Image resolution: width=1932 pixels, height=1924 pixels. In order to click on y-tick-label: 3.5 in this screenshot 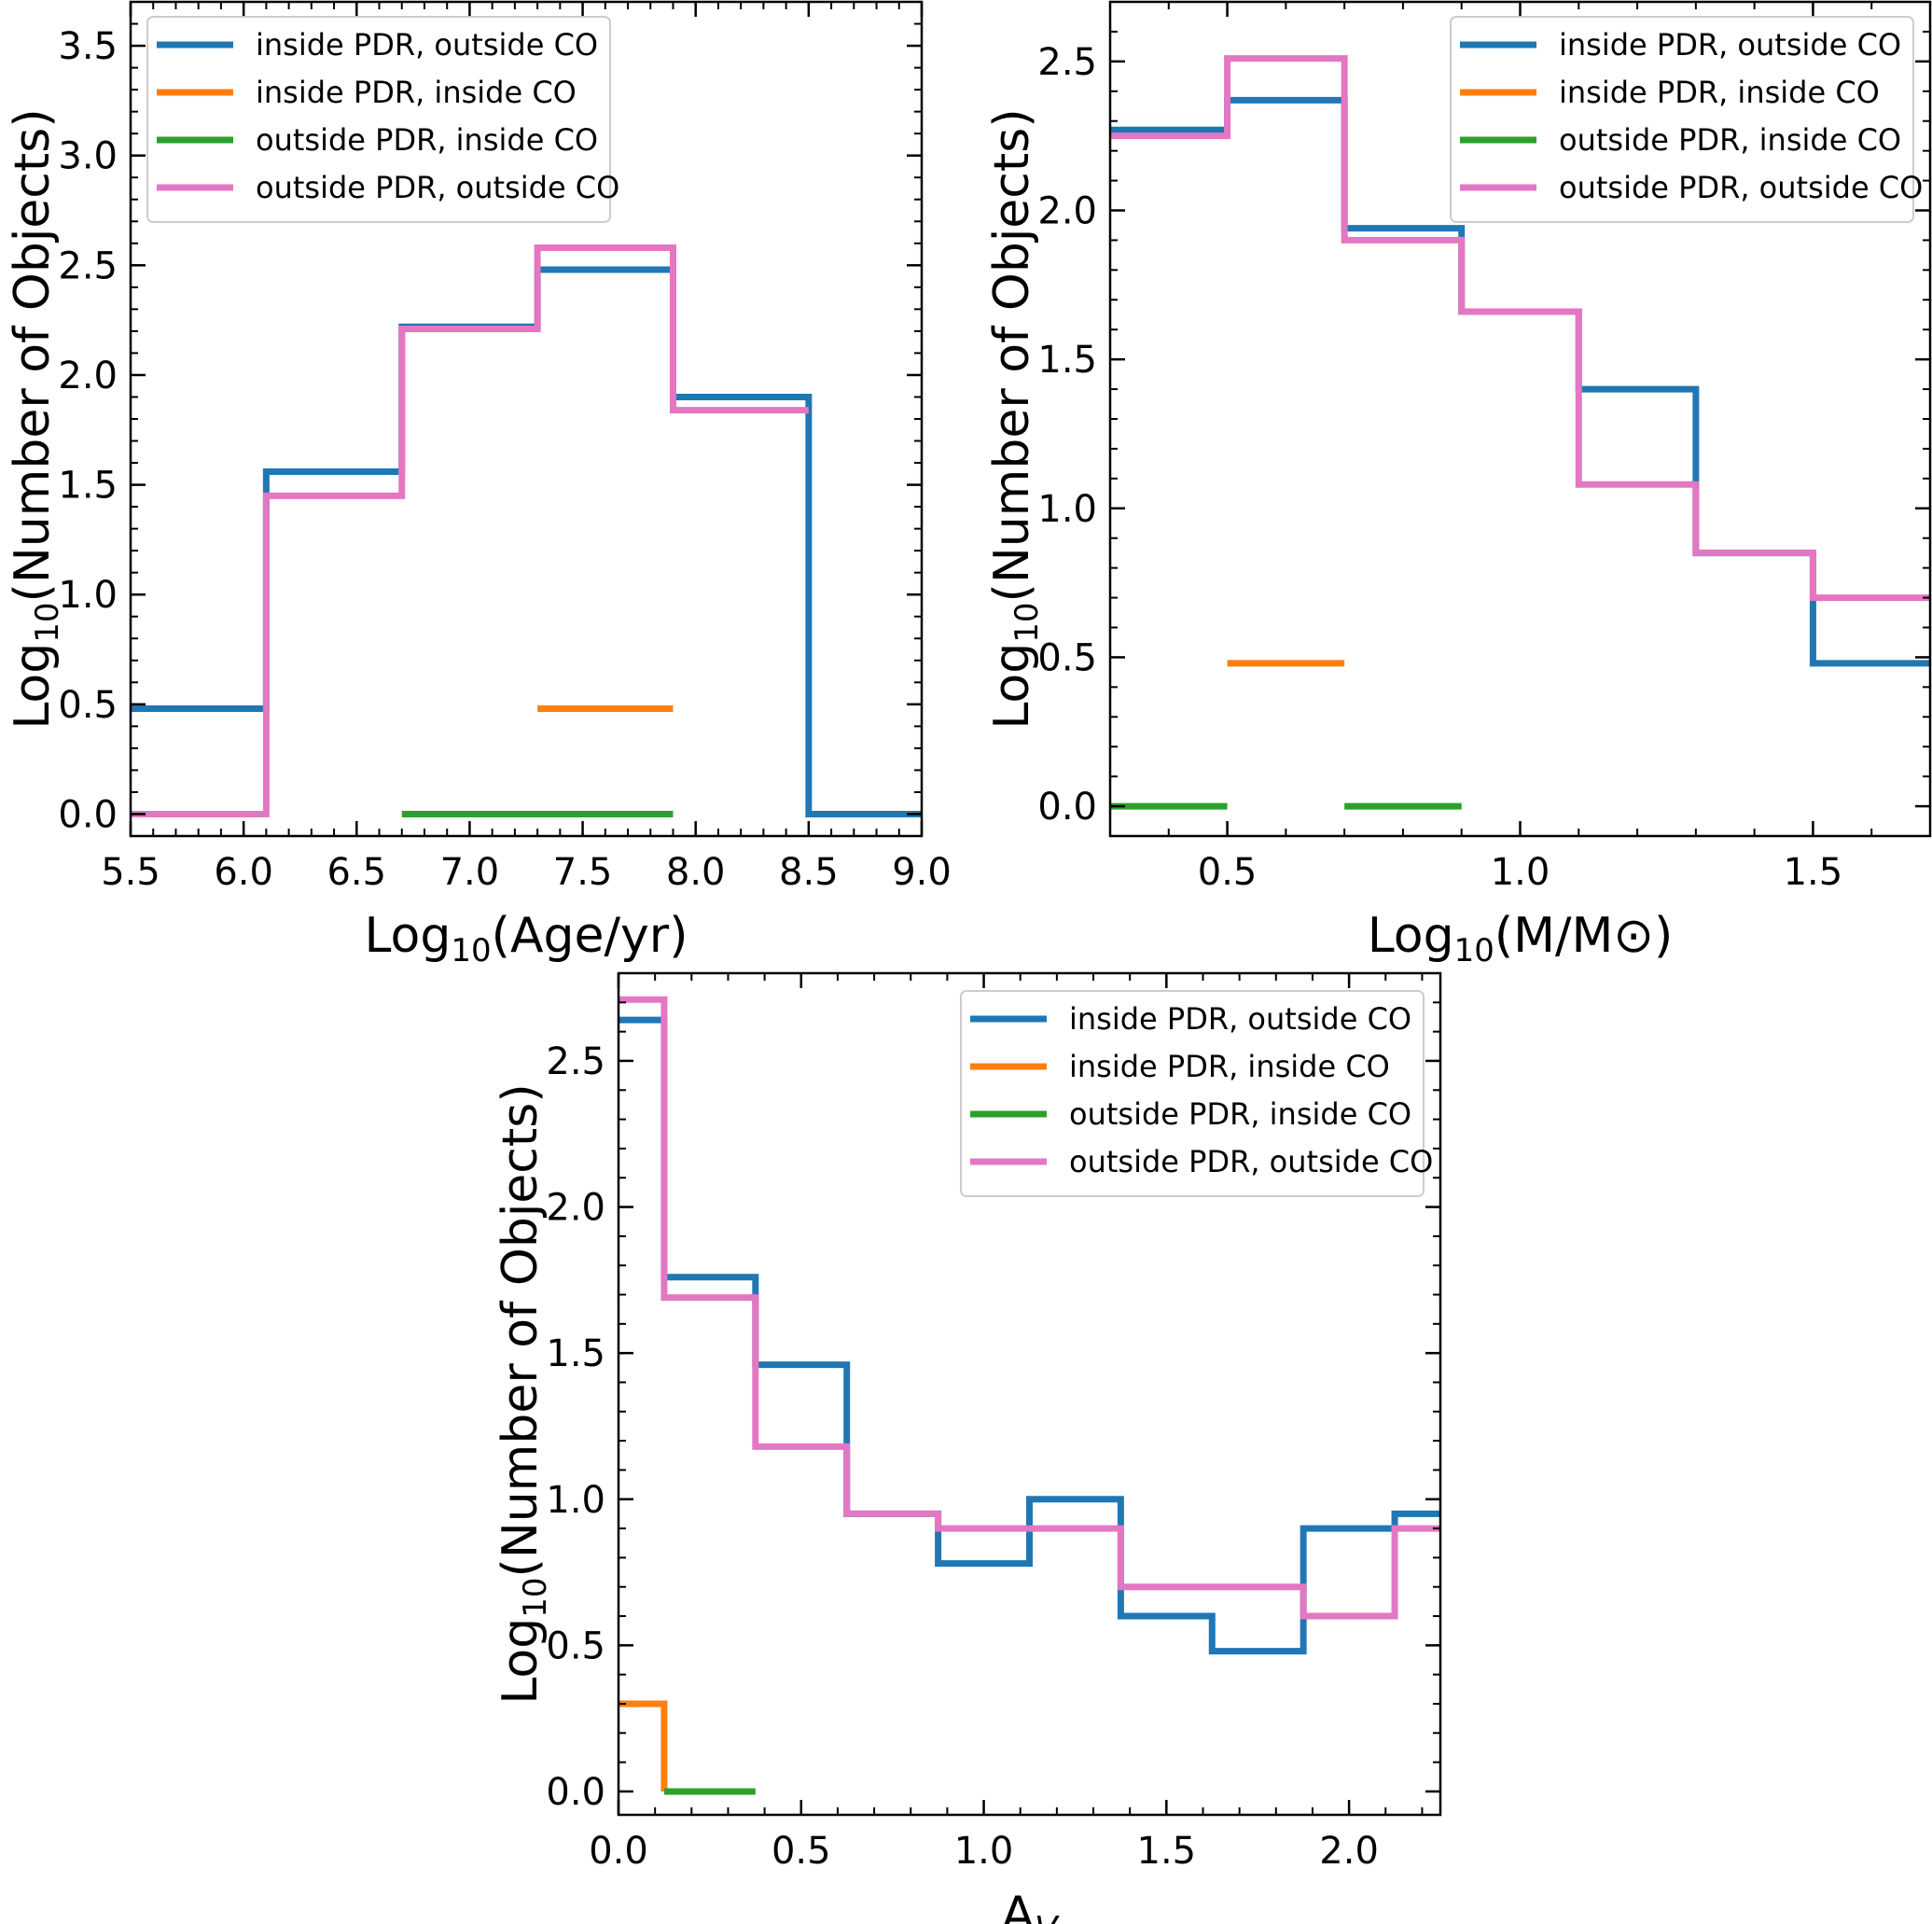, I will do `click(88, 47)`.